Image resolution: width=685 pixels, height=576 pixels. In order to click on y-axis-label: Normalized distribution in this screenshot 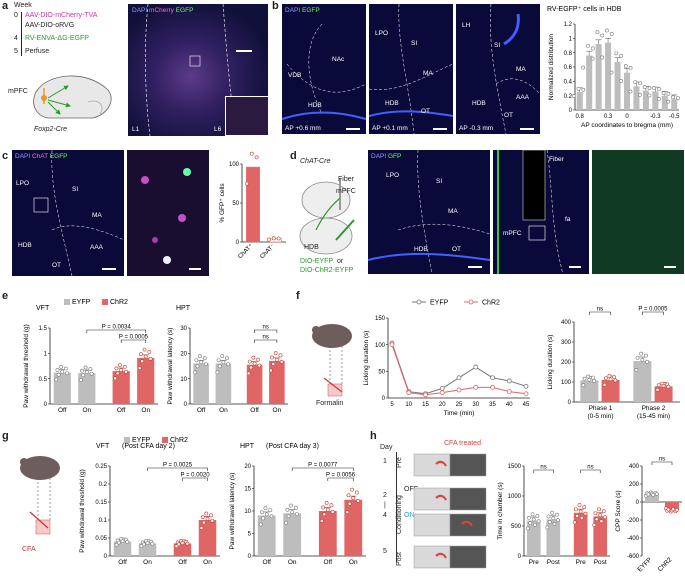, I will do `click(551, 67)`.